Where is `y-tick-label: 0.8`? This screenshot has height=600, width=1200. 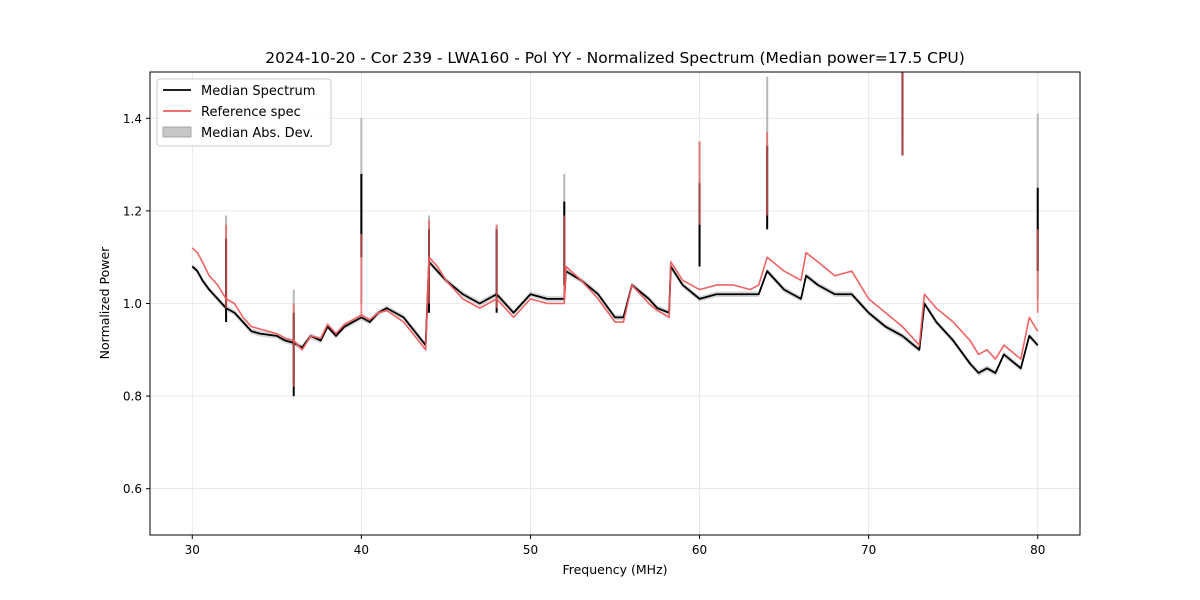 y-tick-label: 0.8 is located at coordinates (132, 397).